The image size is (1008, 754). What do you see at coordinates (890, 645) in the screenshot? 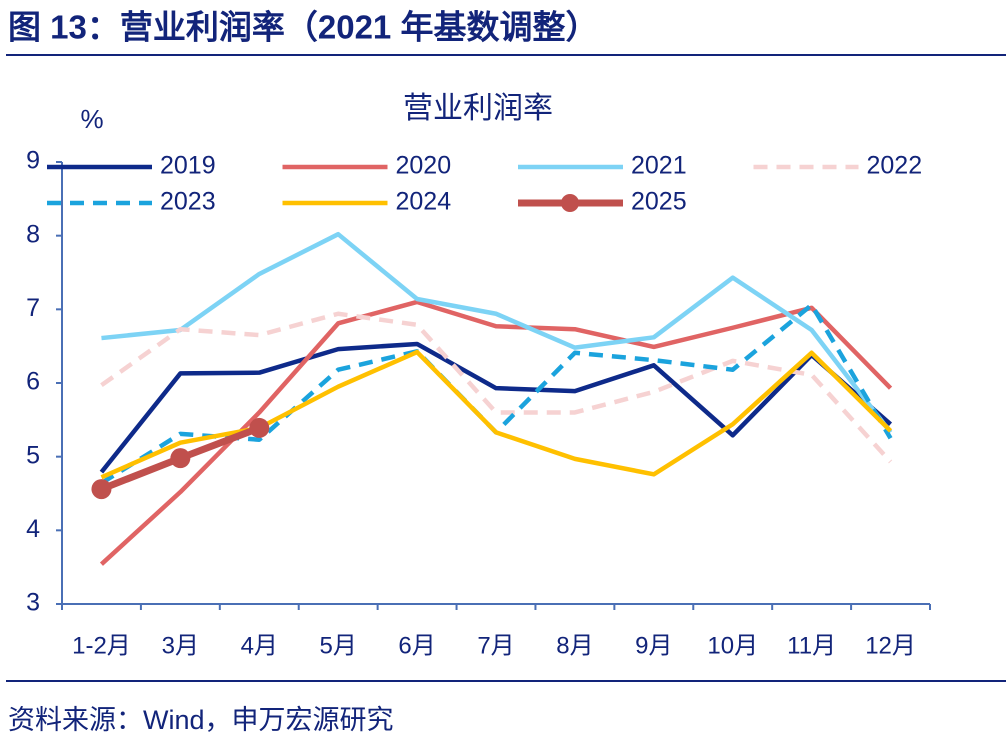
I see `x-tick-label: 12月` at bounding box center [890, 645].